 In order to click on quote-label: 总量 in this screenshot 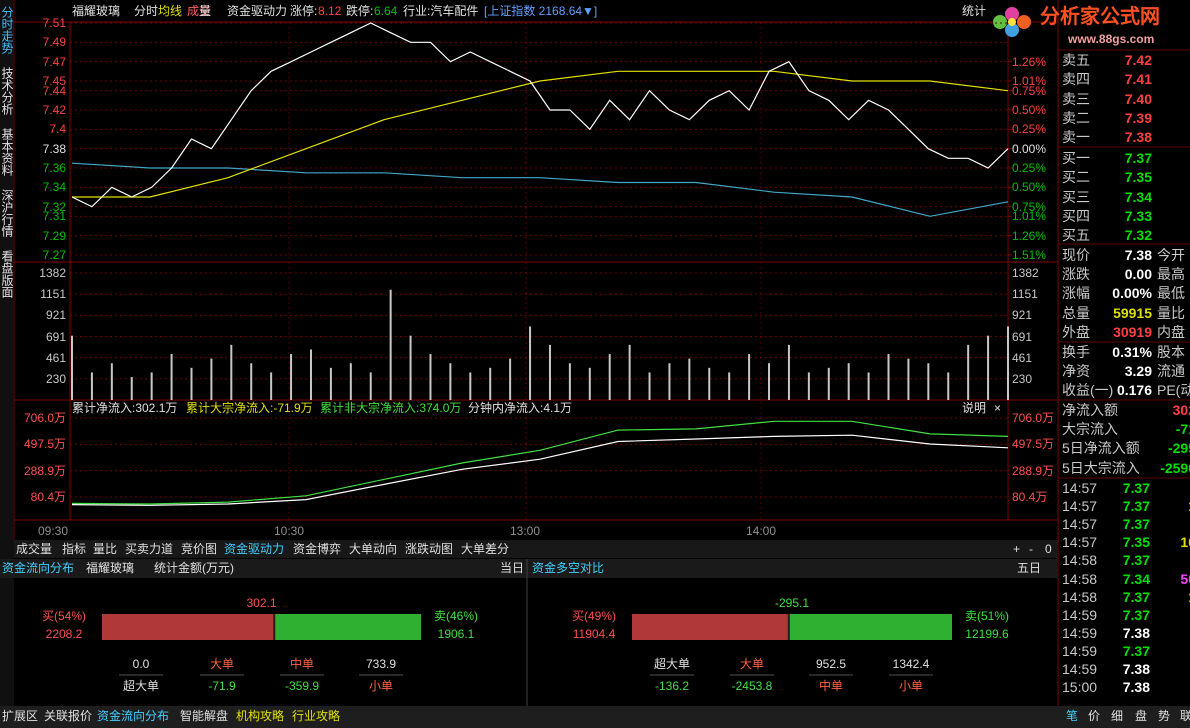, I will do `click(1076, 312)`.